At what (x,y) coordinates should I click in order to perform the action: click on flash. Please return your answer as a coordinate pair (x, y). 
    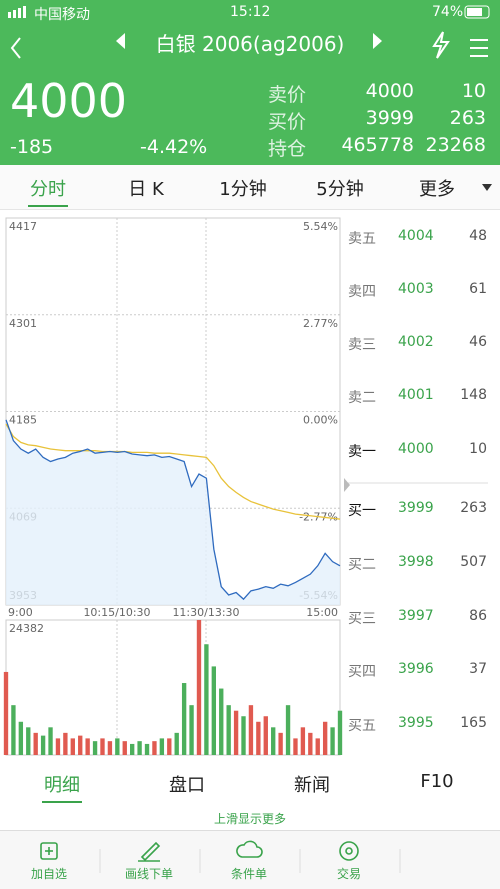
    Looking at the image, I should click on (441, 45).